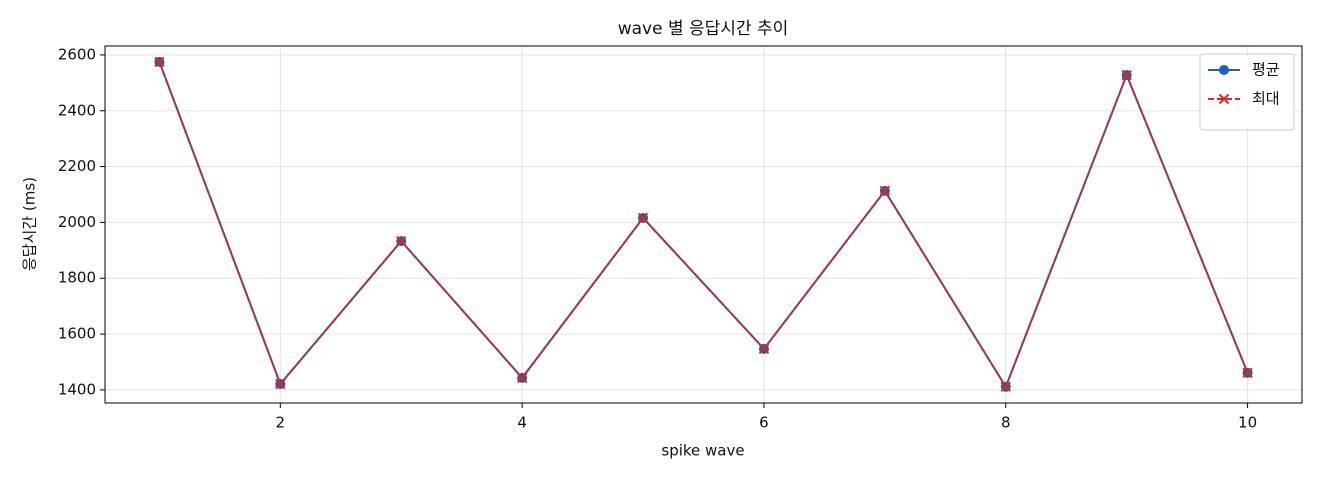 The width and height of the screenshot is (1320, 484). What do you see at coordinates (1247, 423) in the screenshot?
I see `x-tick-label: 10` at bounding box center [1247, 423].